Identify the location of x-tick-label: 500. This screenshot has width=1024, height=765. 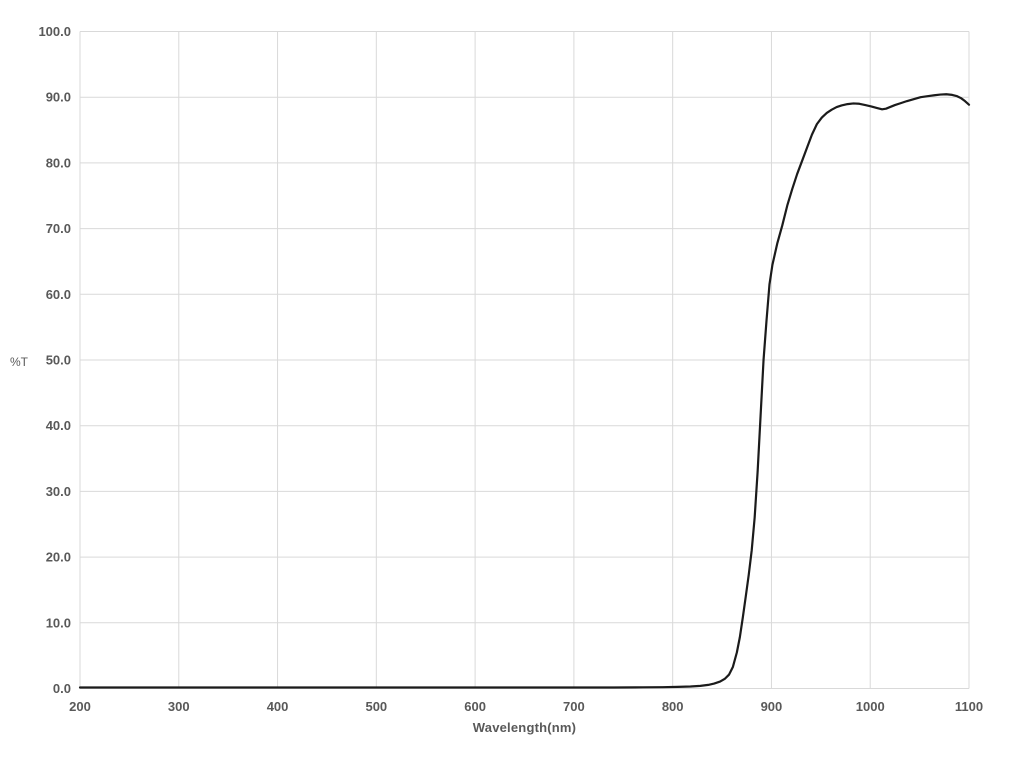
(376, 706).